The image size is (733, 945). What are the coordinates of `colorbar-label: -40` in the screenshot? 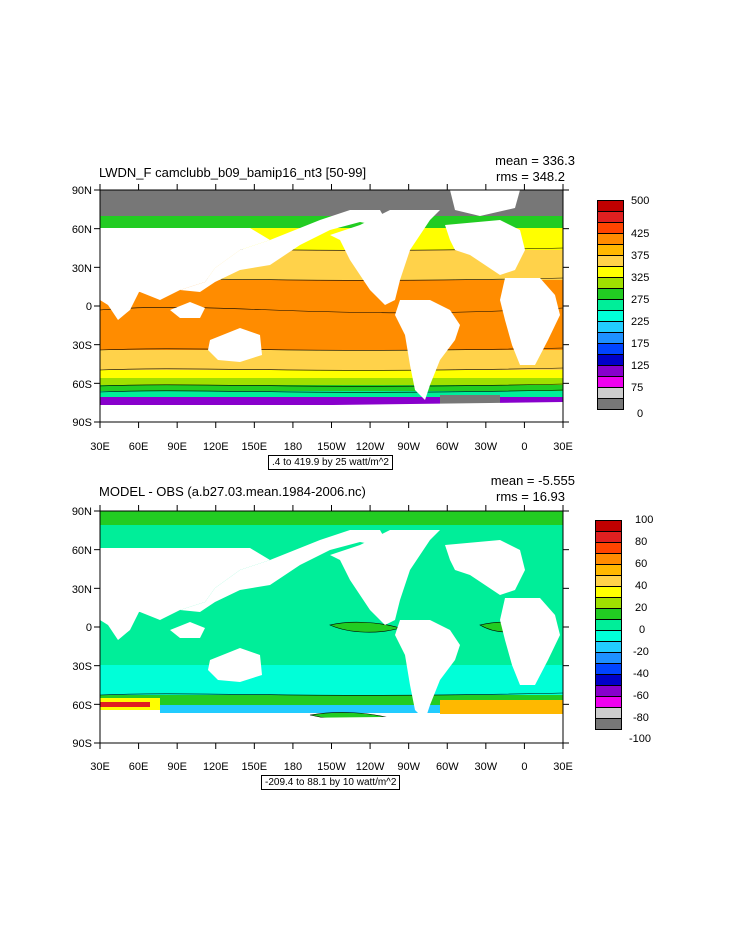 It's located at (641, 674).